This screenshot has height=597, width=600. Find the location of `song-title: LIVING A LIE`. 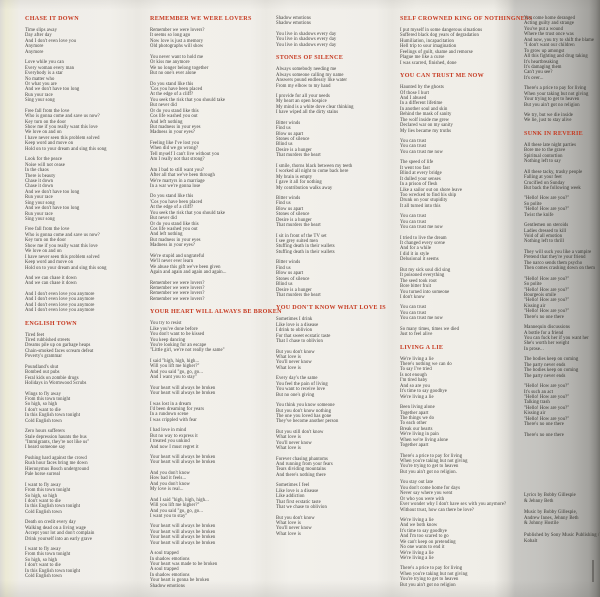

song-title: LIVING A LIE is located at coordinates (422, 347).